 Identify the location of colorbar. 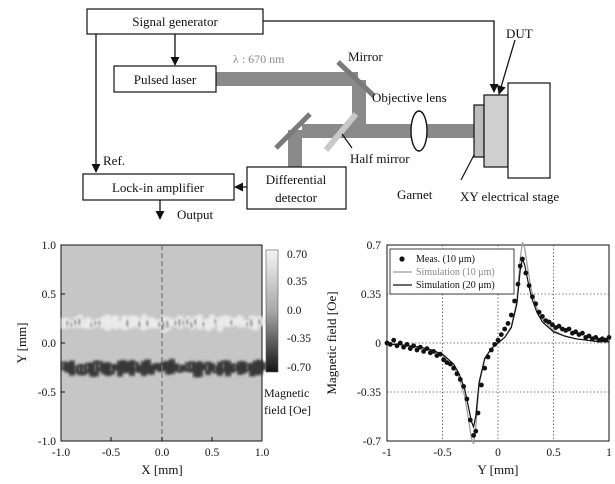
(272, 311).